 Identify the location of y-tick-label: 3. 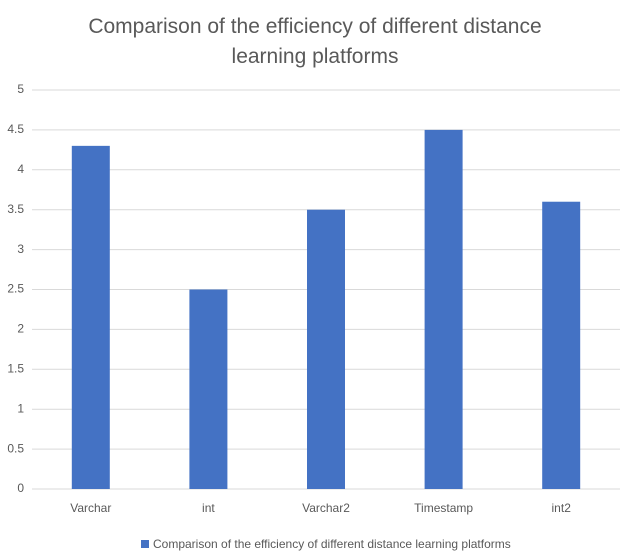
(20, 249).